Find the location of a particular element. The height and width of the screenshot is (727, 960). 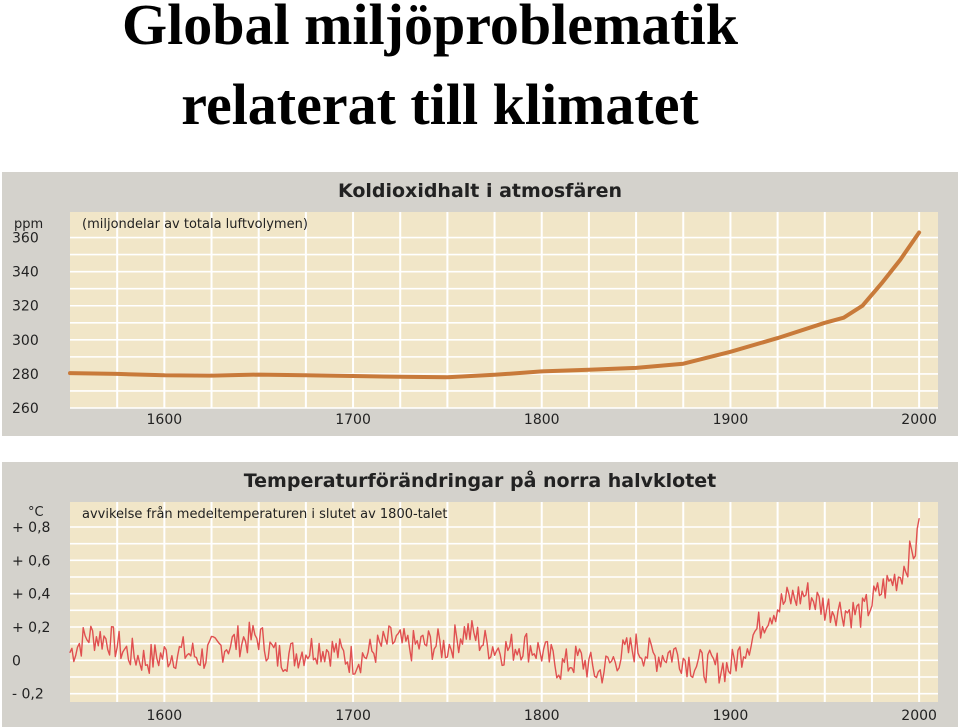

y-tick-label: - 0,2 is located at coordinates (28, 695).